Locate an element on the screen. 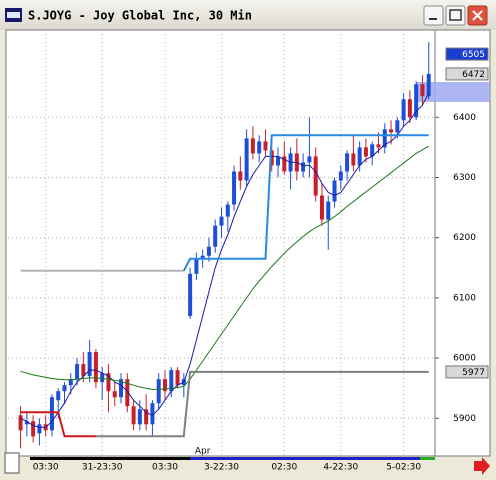 The height and width of the screenshot is (480, 496). time-axis-bar is located at coordinates (232, 458).